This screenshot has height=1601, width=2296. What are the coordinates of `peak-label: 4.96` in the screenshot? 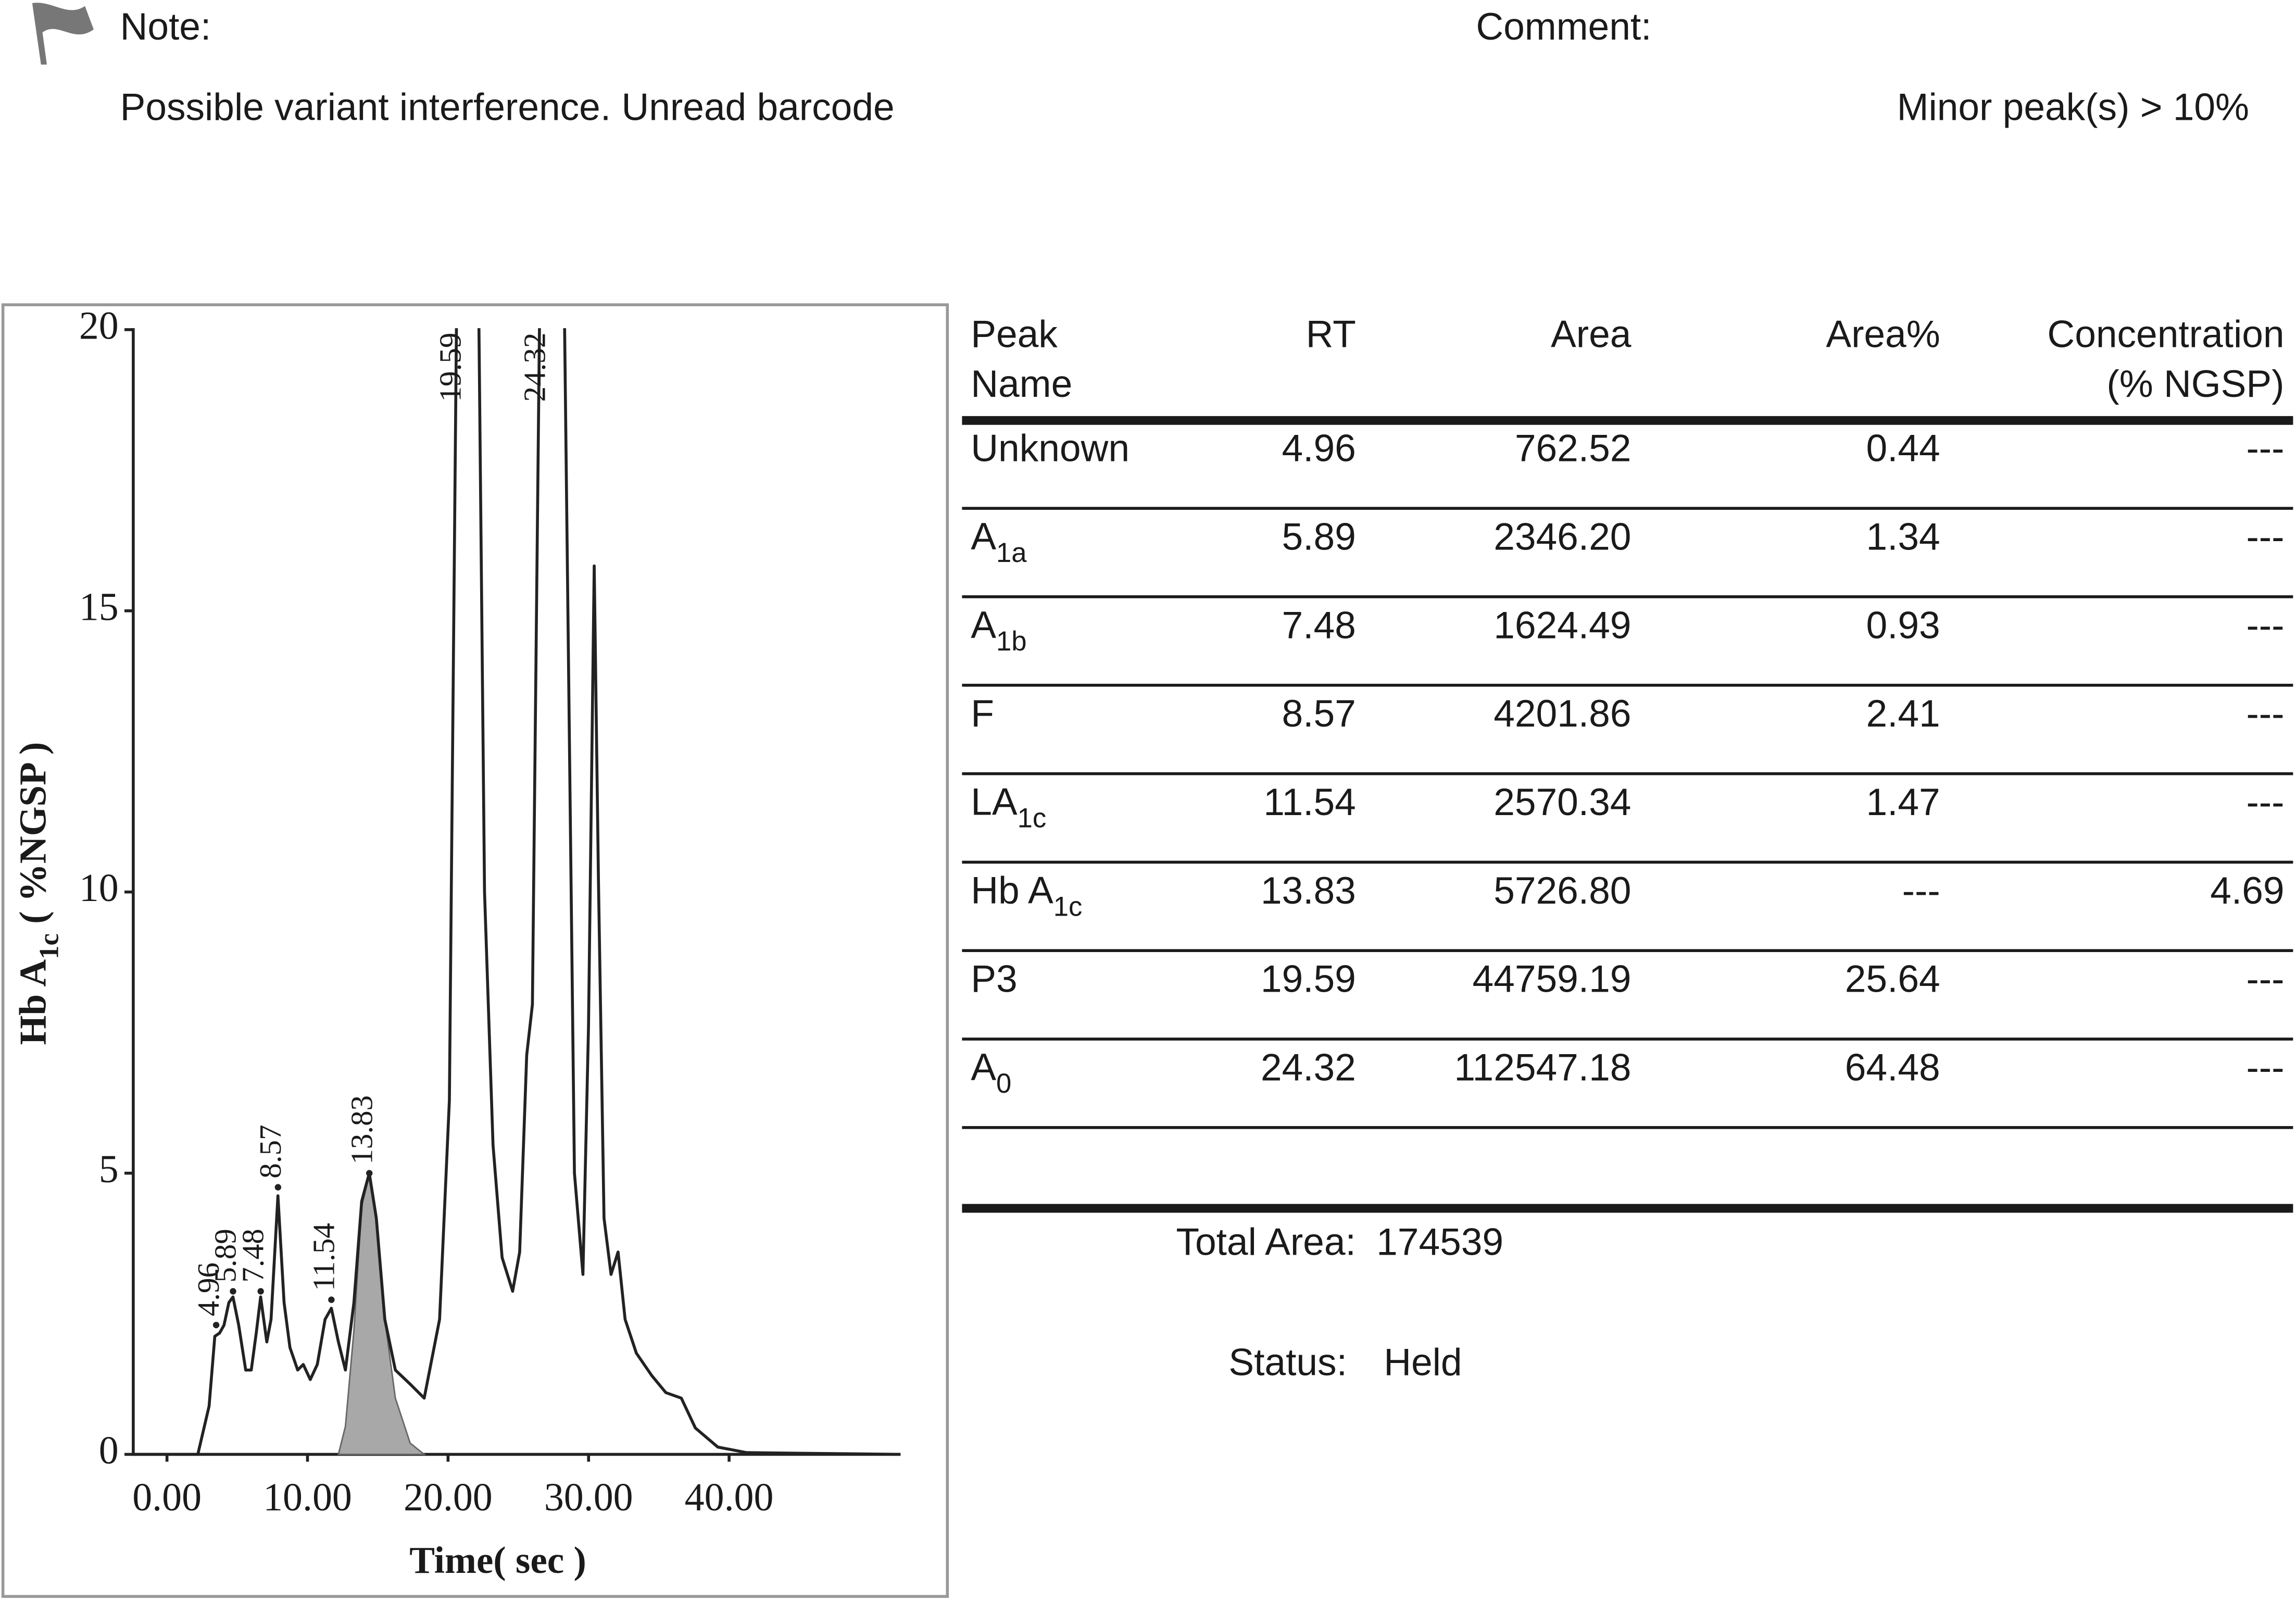 It's located at (208, 1289).